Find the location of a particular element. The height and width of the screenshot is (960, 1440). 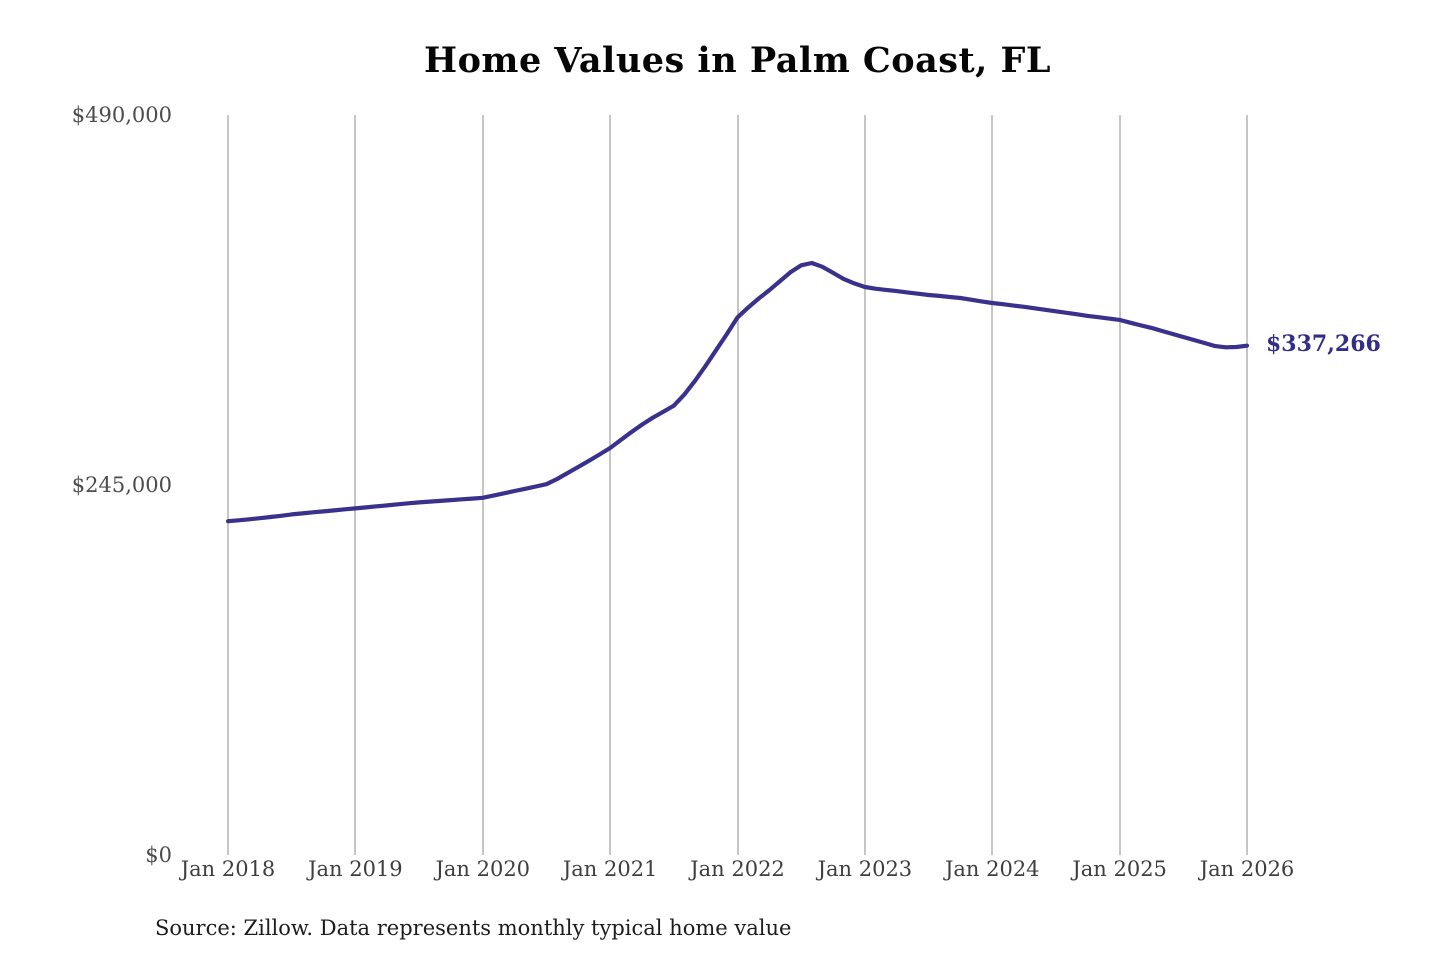

x-tick-jan-2020: Jan 2020 is located at coordinates (483, 869).